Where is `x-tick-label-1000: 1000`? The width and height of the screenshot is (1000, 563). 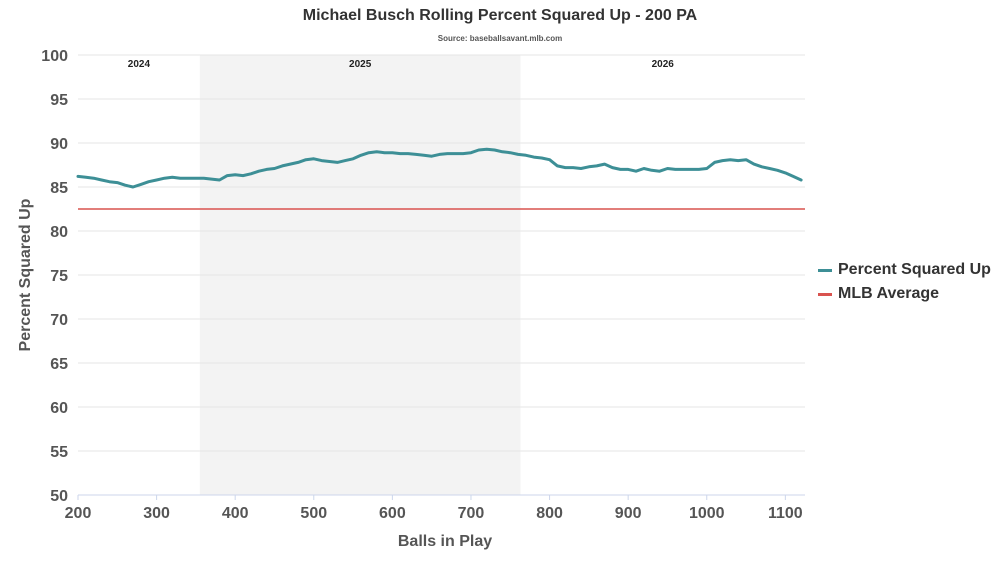
x-tick-label-1000: 1000 is located at coordinates (707, 513).